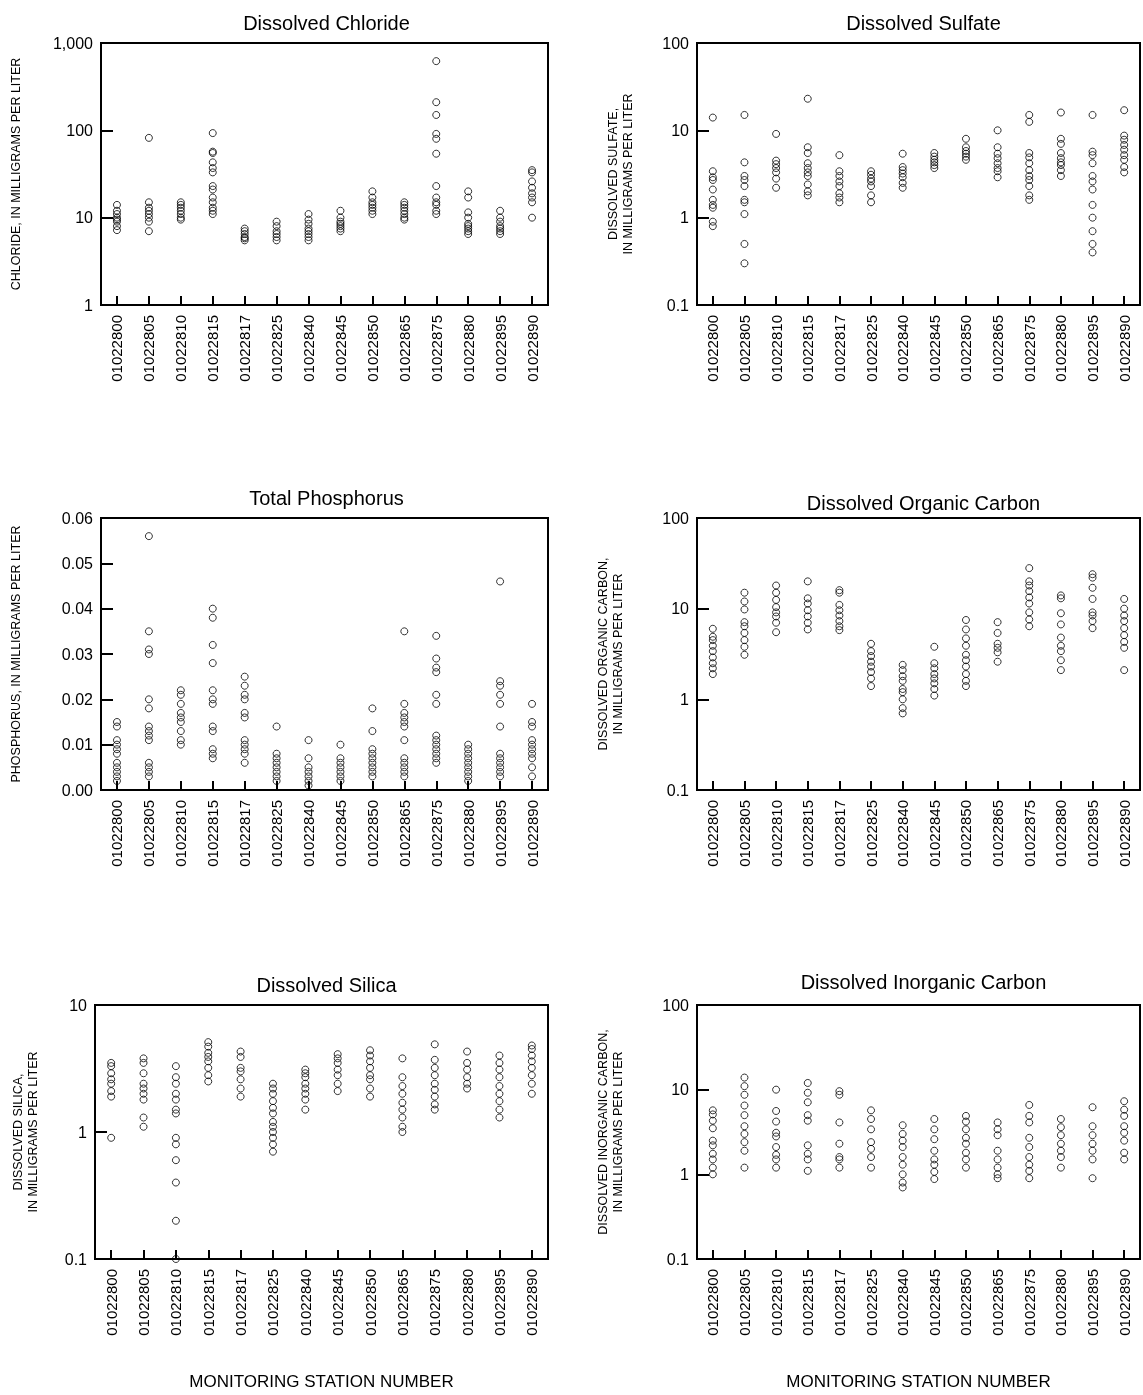 This screenshot has height=1395, width=1143. What do you see at coordinates (77, 654) in the screenshot?
I see `y-tick-label: 0.03` at bounding box center [77, 654].